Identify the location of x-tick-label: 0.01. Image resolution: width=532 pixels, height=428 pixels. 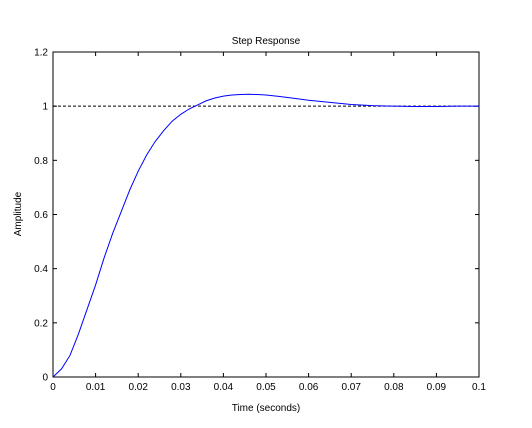
(96, 387).